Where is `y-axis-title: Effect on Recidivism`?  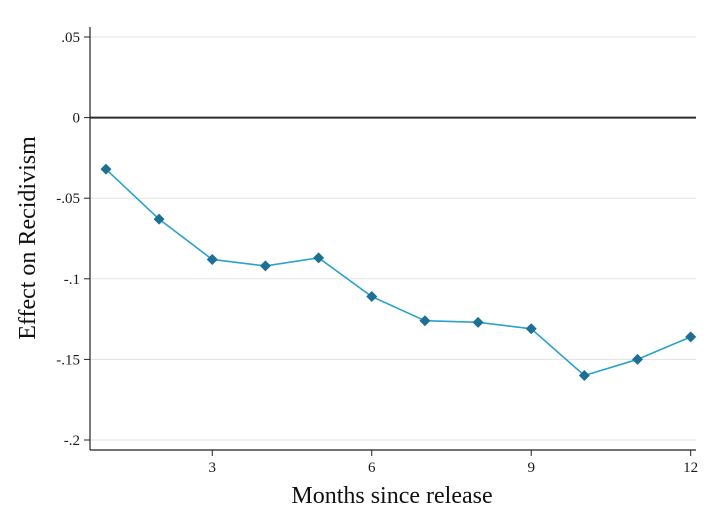 y-axis-title: Effect on Recidivism is located at coordinates (28, 238).